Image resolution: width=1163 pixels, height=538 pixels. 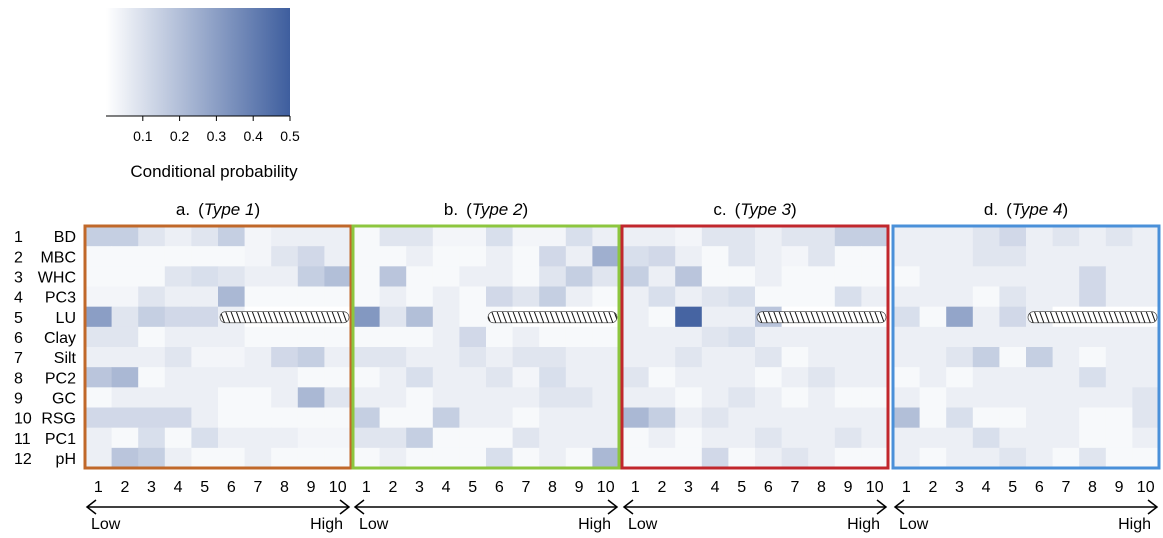 What do you see at coordinates (719, 209) in the screenshot?
I see `panel-letter: c.` at bounding box center [719, 209].